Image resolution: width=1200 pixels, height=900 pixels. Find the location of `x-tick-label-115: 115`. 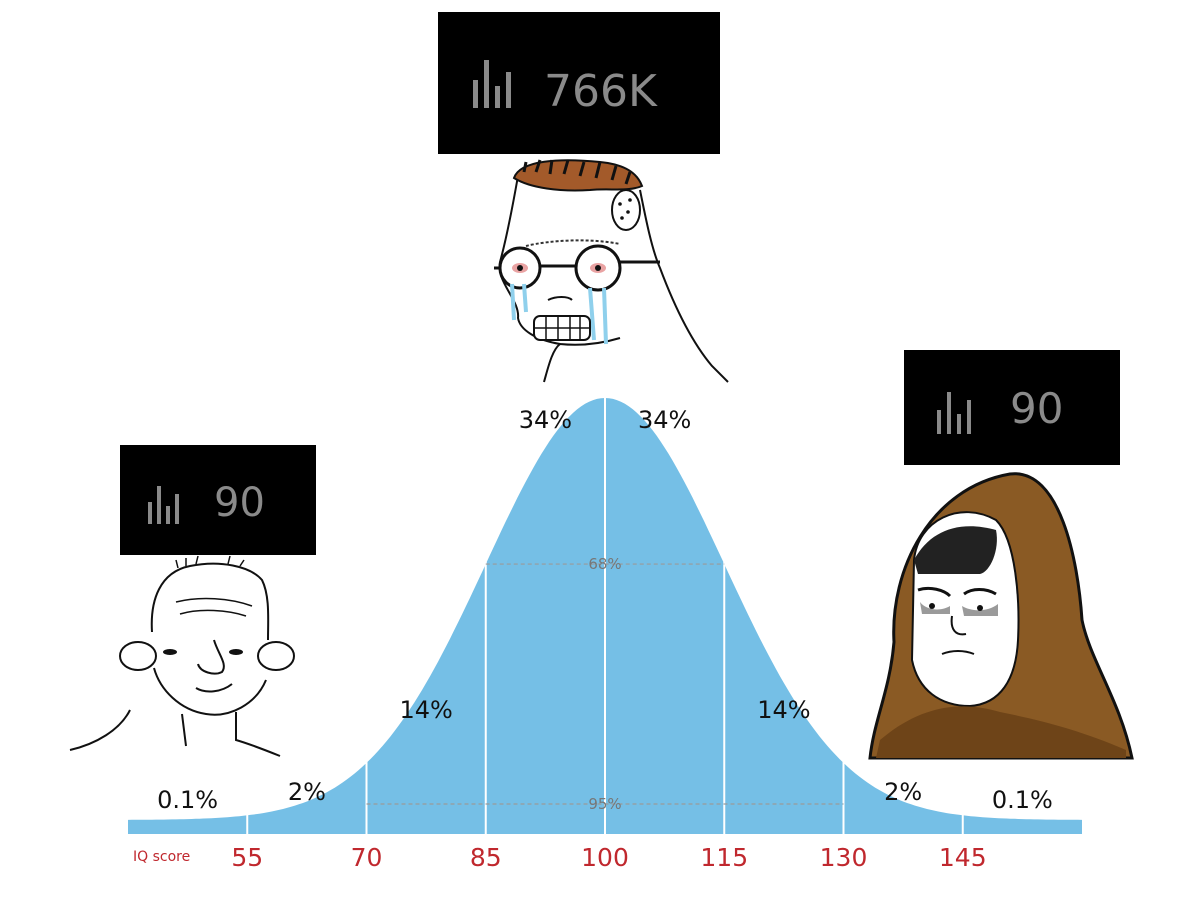

x-tick-label-115: 115 is located at coordinates (724, 857).